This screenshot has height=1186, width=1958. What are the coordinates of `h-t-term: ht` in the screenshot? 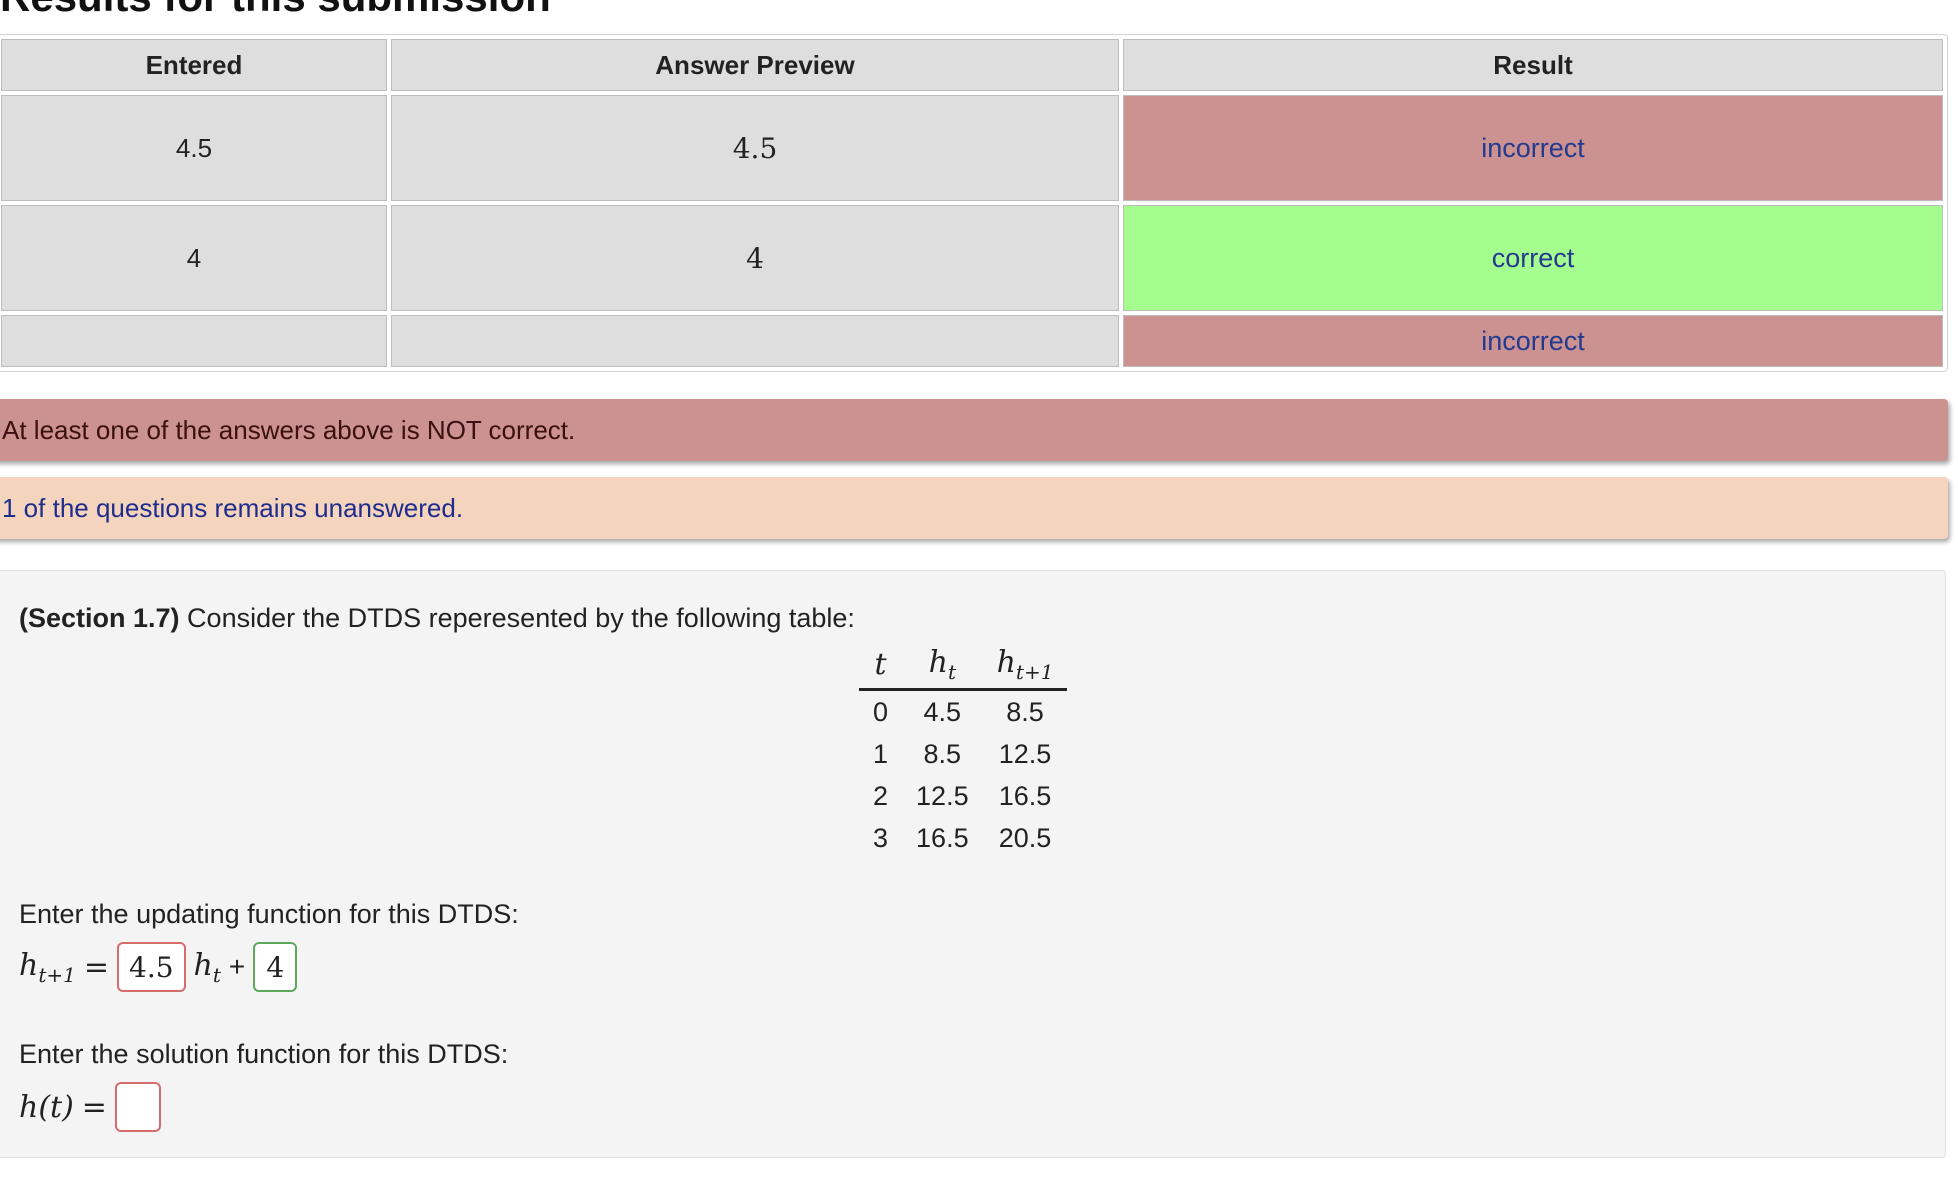 It's located at (207, 967).